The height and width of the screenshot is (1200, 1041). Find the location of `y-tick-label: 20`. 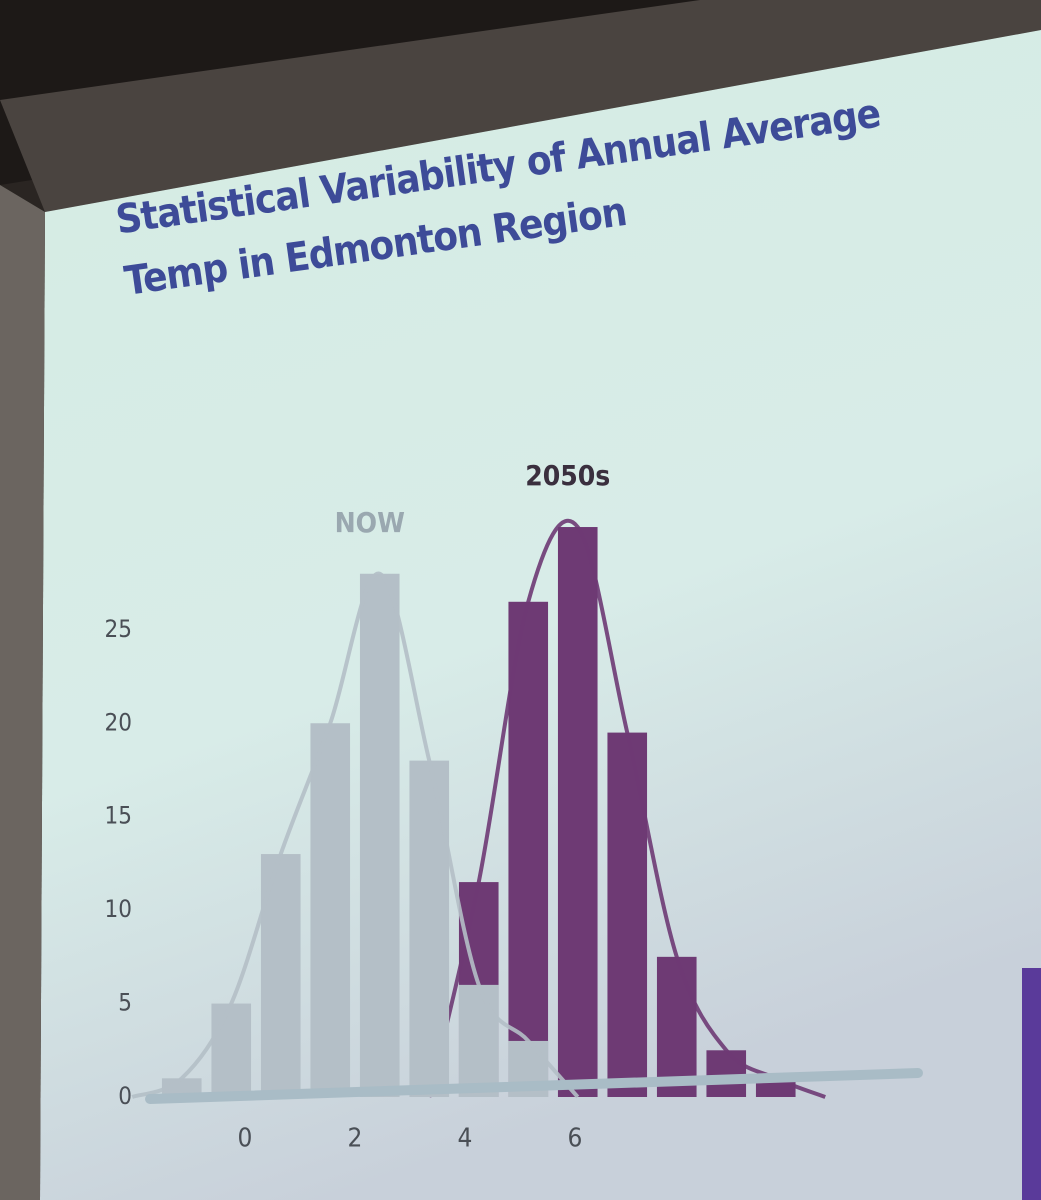

y-tick-label: 20 is located at coordinates (118, 722).